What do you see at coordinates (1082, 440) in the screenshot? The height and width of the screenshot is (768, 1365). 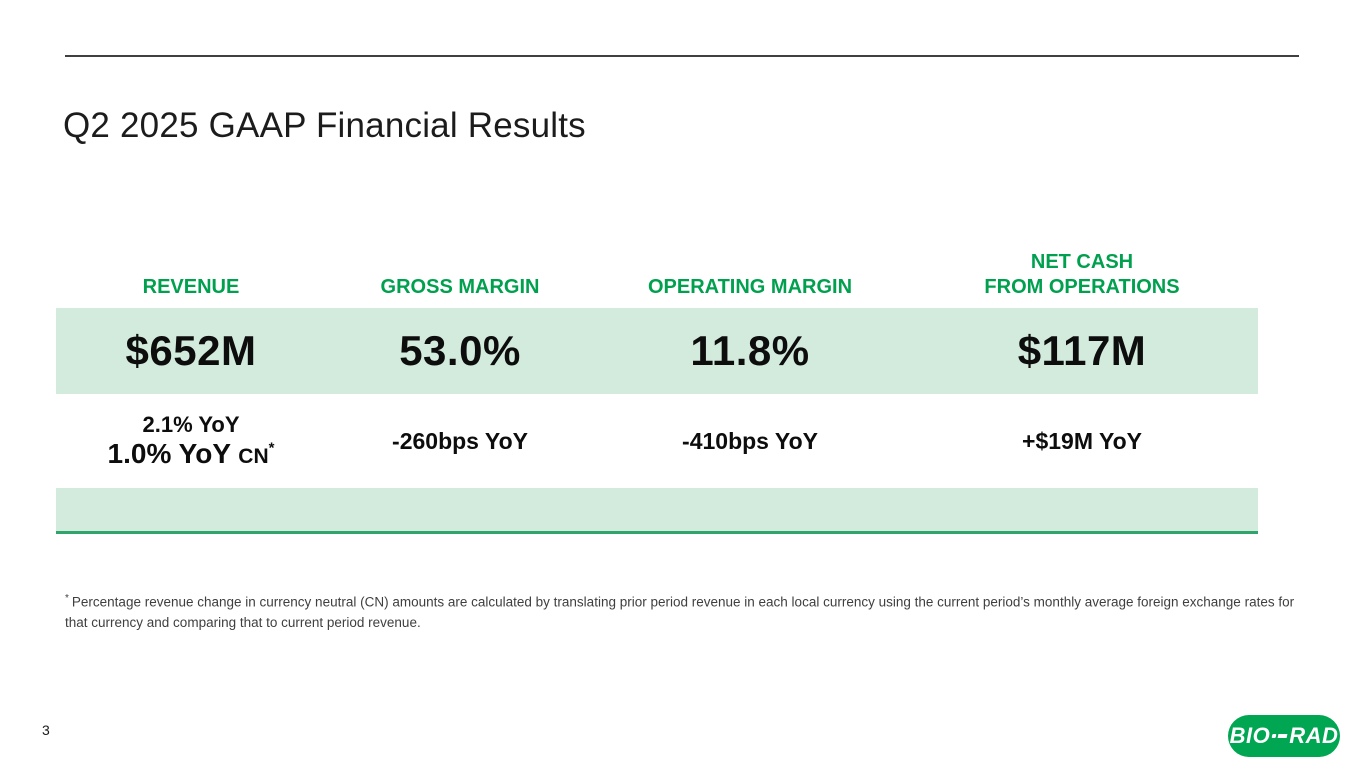 I see `net-cash-yoy: +$19M YoY` at bounding box center [1082, 440].